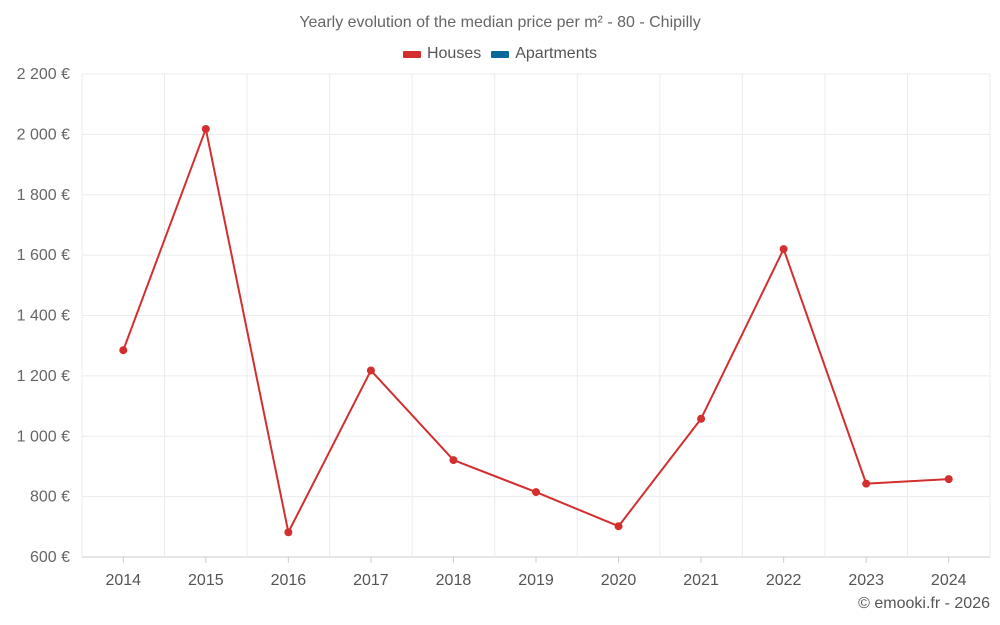 This screenshot has height=625, width=1000. I want to click on x-tick-label: 2018, so click(454, 580).